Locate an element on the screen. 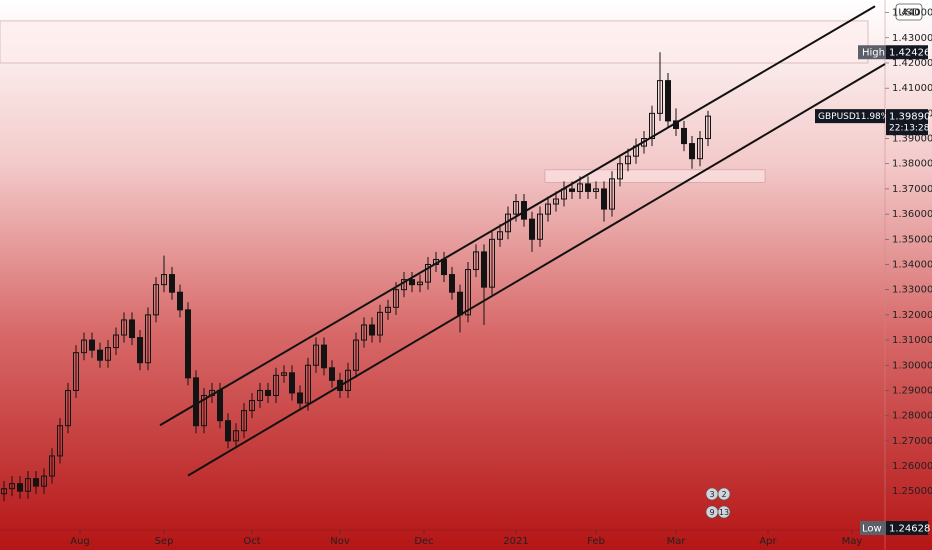 The image size is (932, 550). x-tick-label: Dec is located at coordinates (423, 541).